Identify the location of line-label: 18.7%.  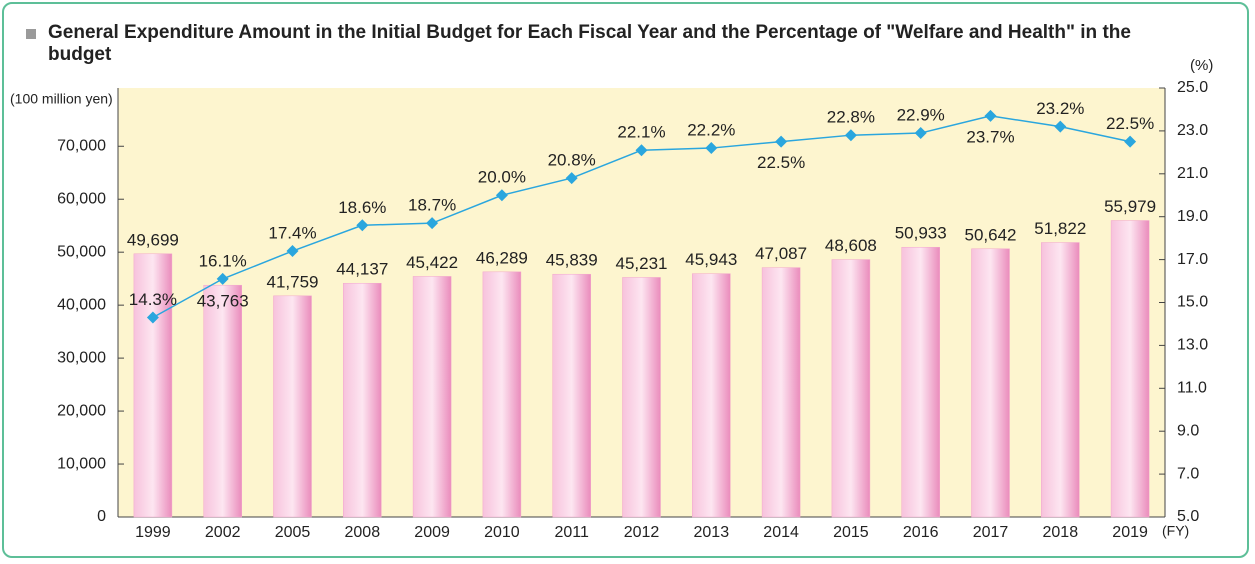
(432, 205).